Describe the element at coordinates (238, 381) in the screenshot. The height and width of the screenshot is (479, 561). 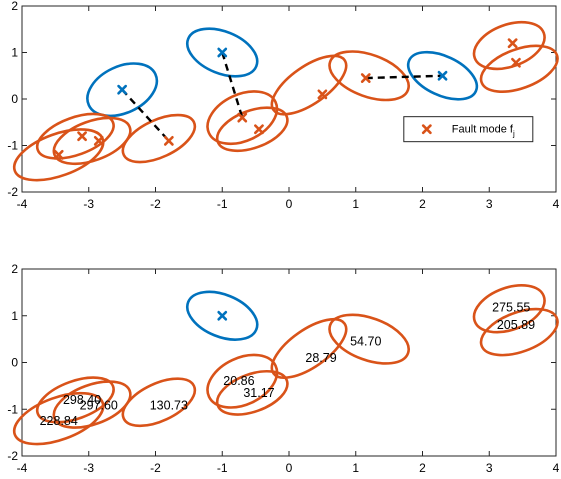
I see `annotation-label: 20.86` at that location.